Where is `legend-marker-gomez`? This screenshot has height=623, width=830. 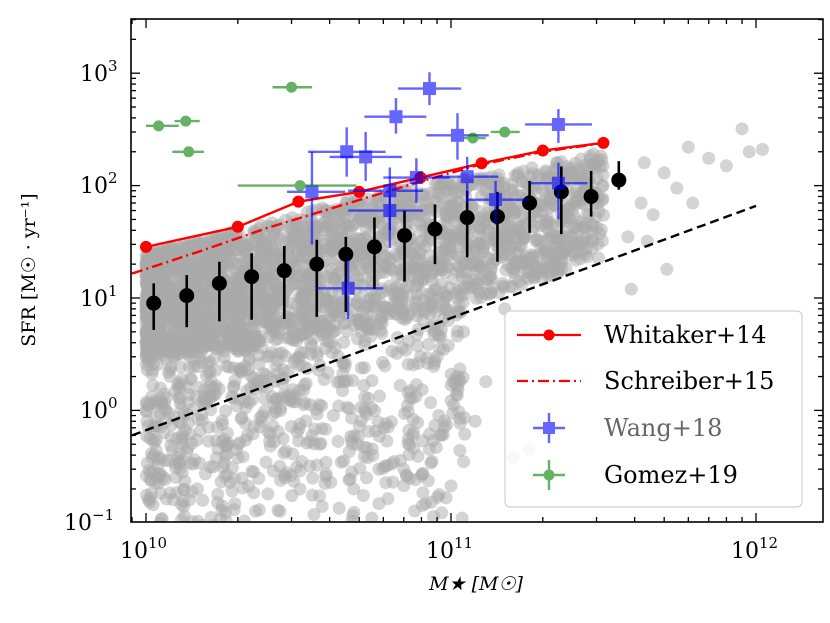
legend-marker-gomez is located at coordinates (549, 475).